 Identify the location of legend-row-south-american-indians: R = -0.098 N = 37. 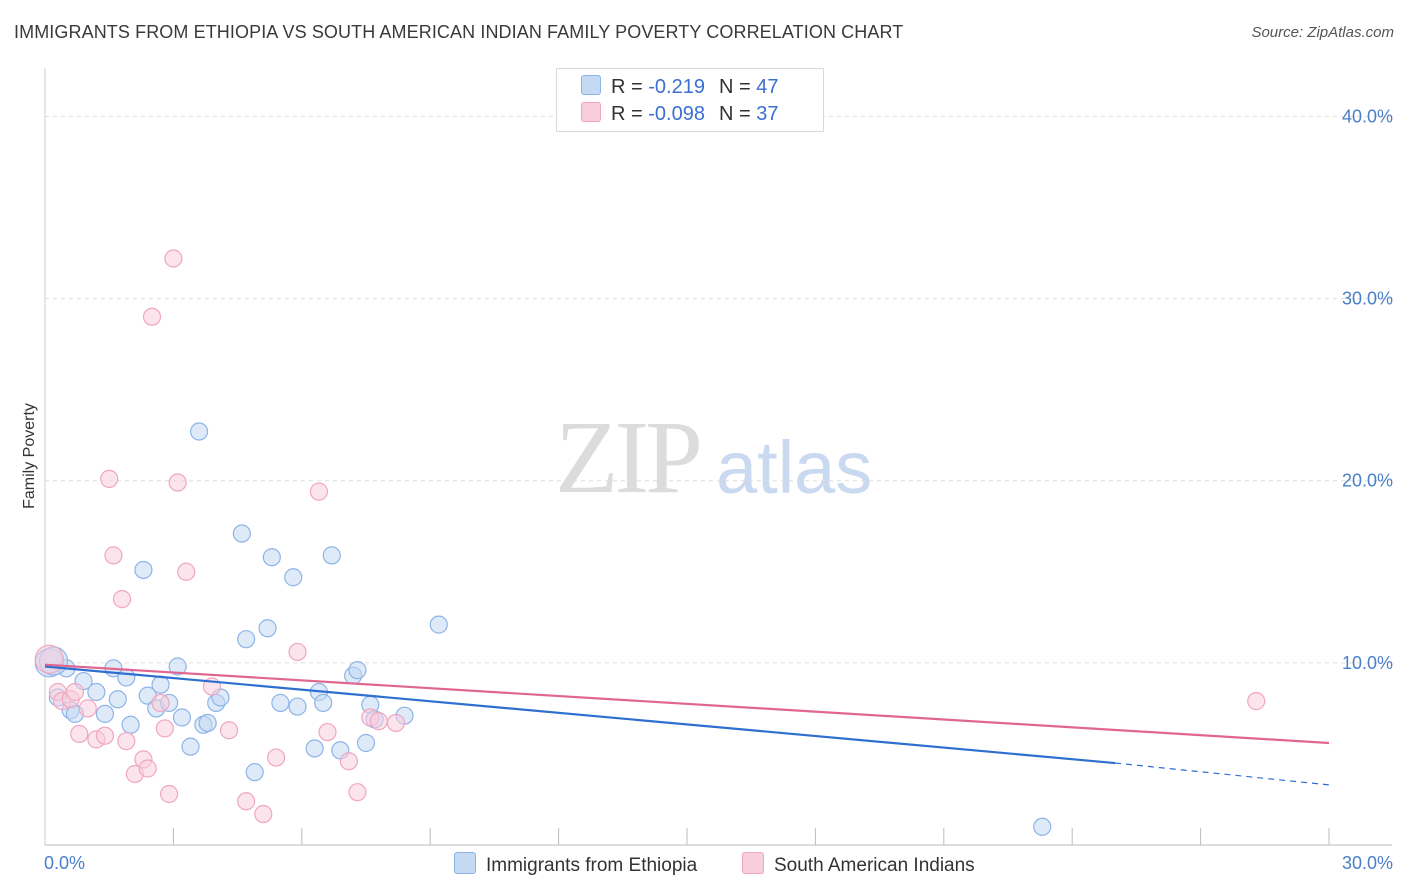
(679, 114).